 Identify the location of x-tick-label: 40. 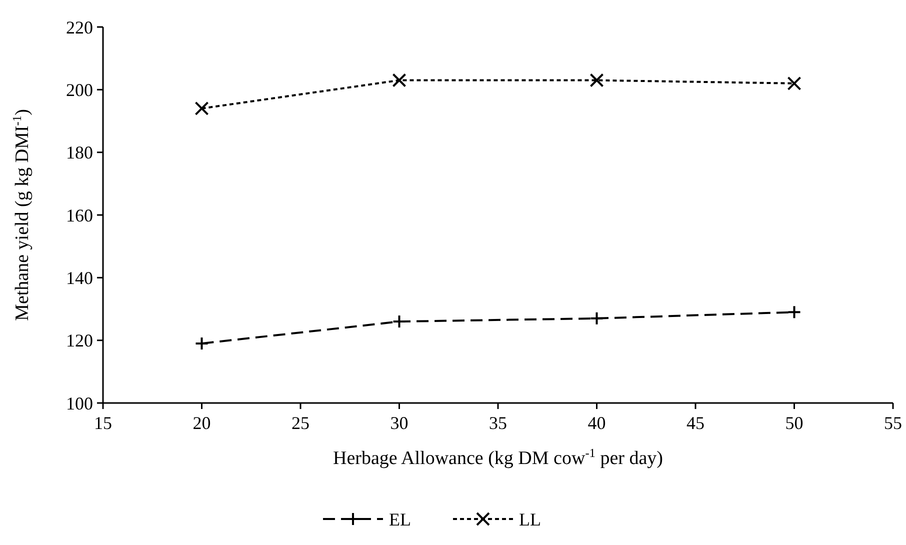
(597, 423).